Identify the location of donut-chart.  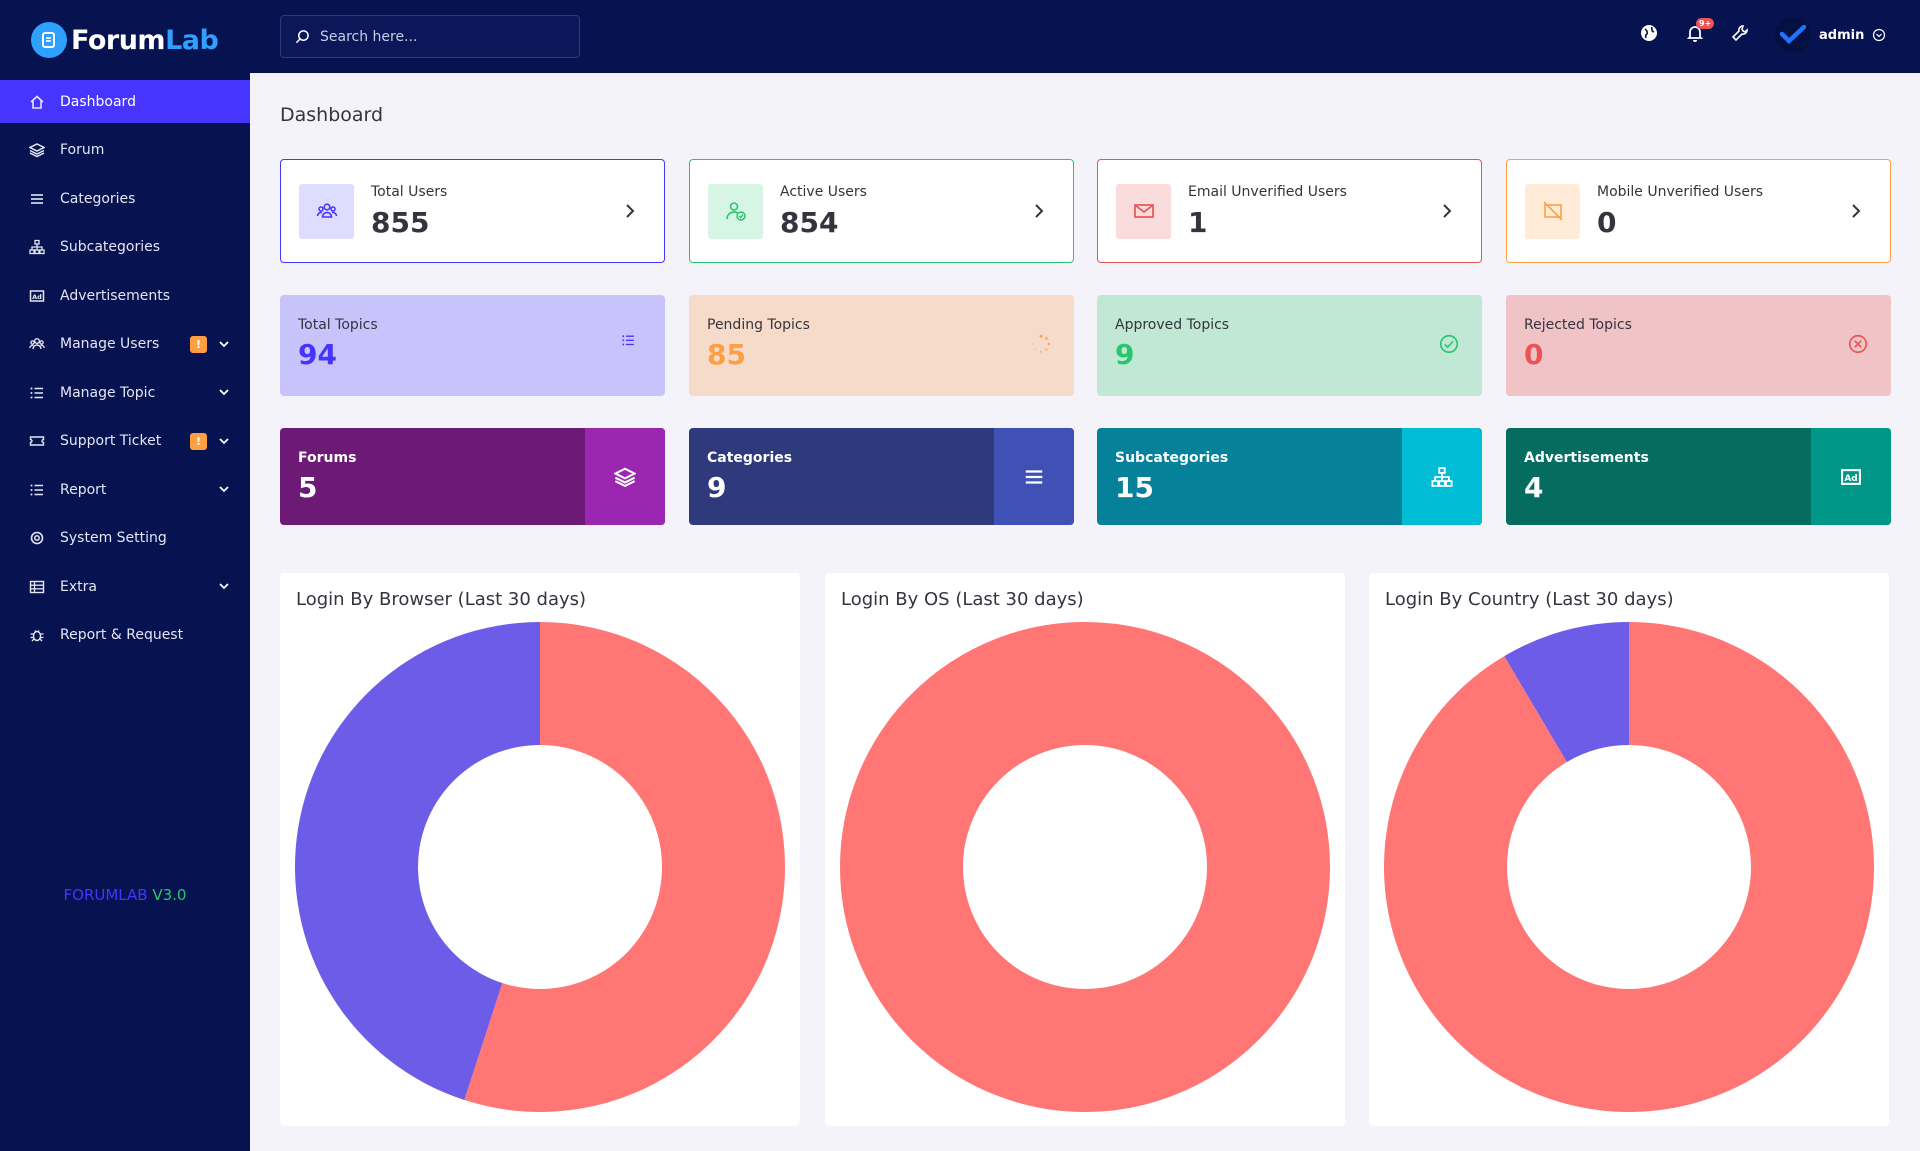
(1629, 867).